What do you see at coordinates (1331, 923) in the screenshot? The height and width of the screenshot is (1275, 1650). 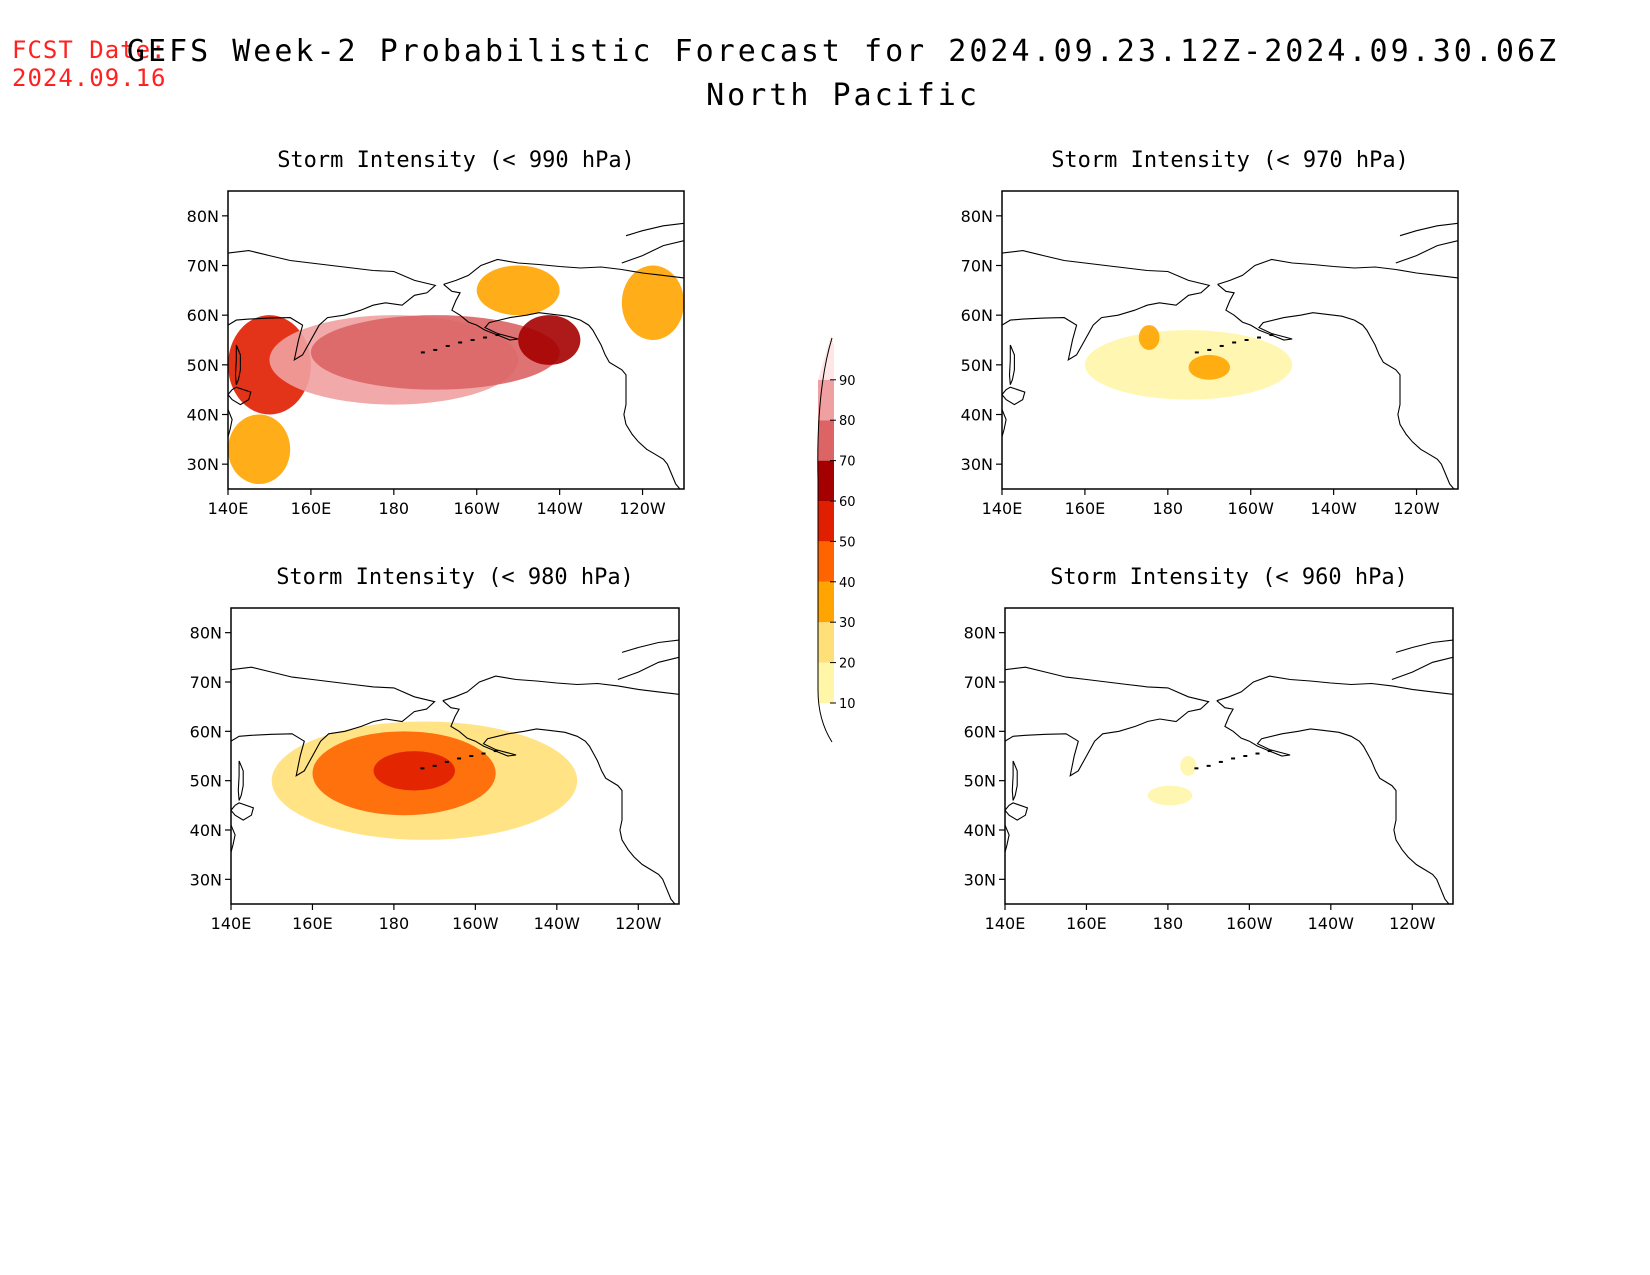 I see `x-tick-label: 140W` at bounding box center [1331, 923].